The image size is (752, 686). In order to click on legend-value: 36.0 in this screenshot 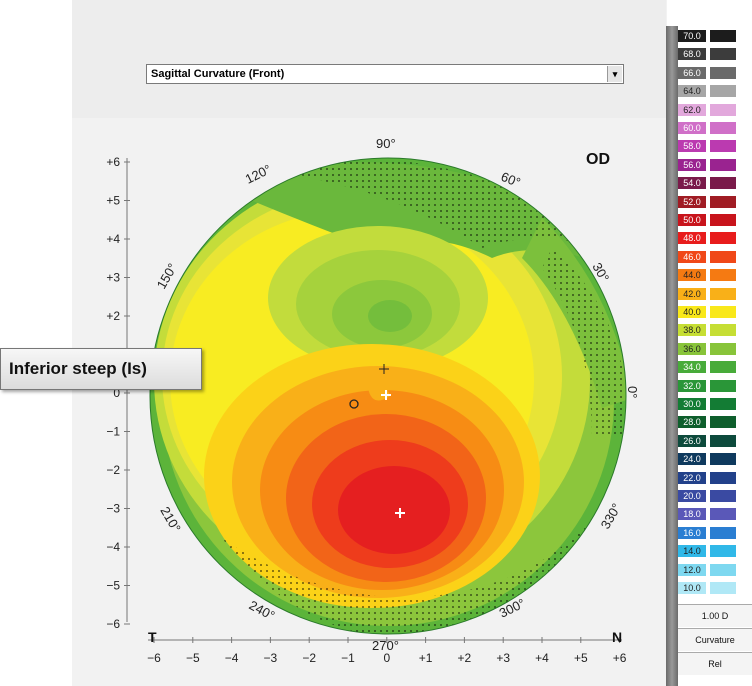, I will do `click(692, 348)`.